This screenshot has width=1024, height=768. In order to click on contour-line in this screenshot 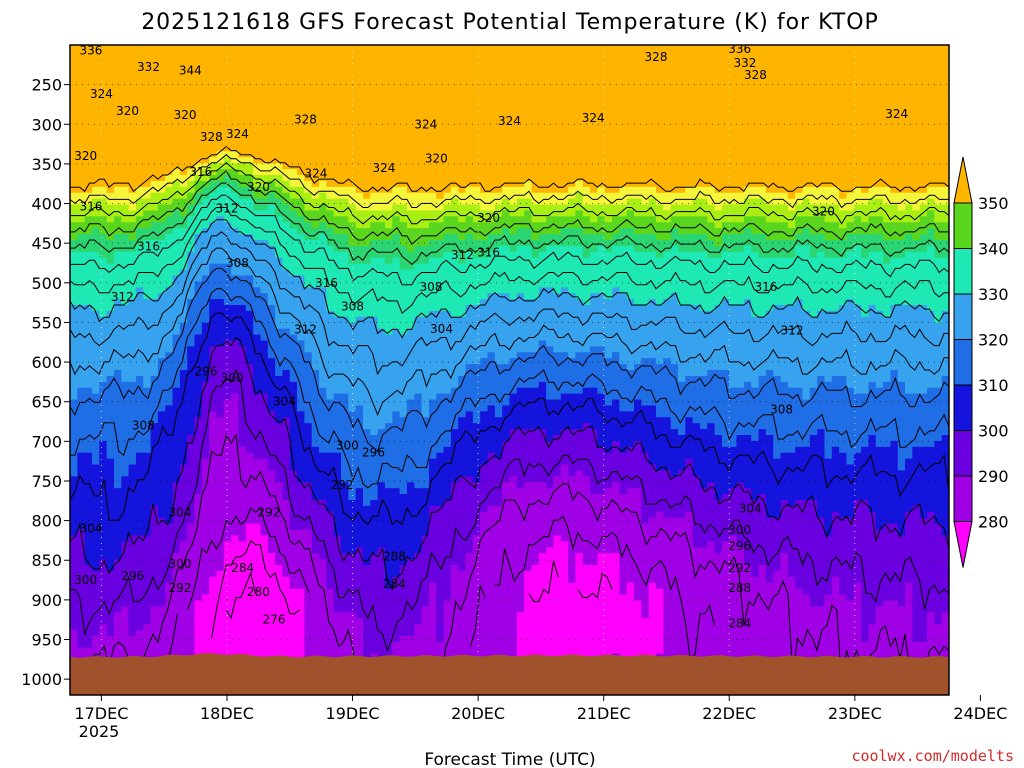, I will do `click(460, 597)`.